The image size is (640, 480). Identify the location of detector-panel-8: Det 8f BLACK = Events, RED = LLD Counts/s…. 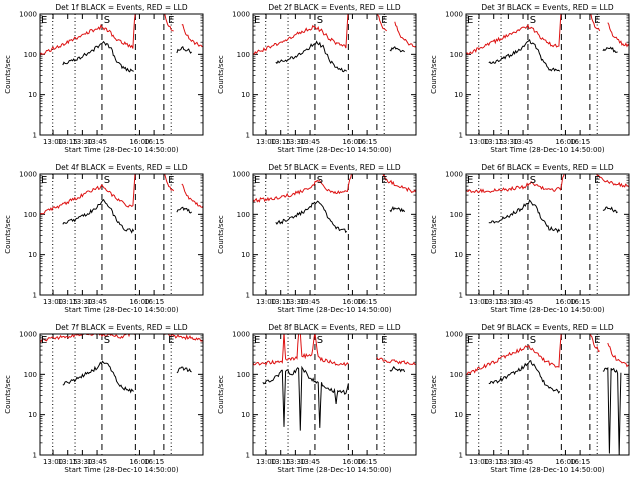
(317, 398).